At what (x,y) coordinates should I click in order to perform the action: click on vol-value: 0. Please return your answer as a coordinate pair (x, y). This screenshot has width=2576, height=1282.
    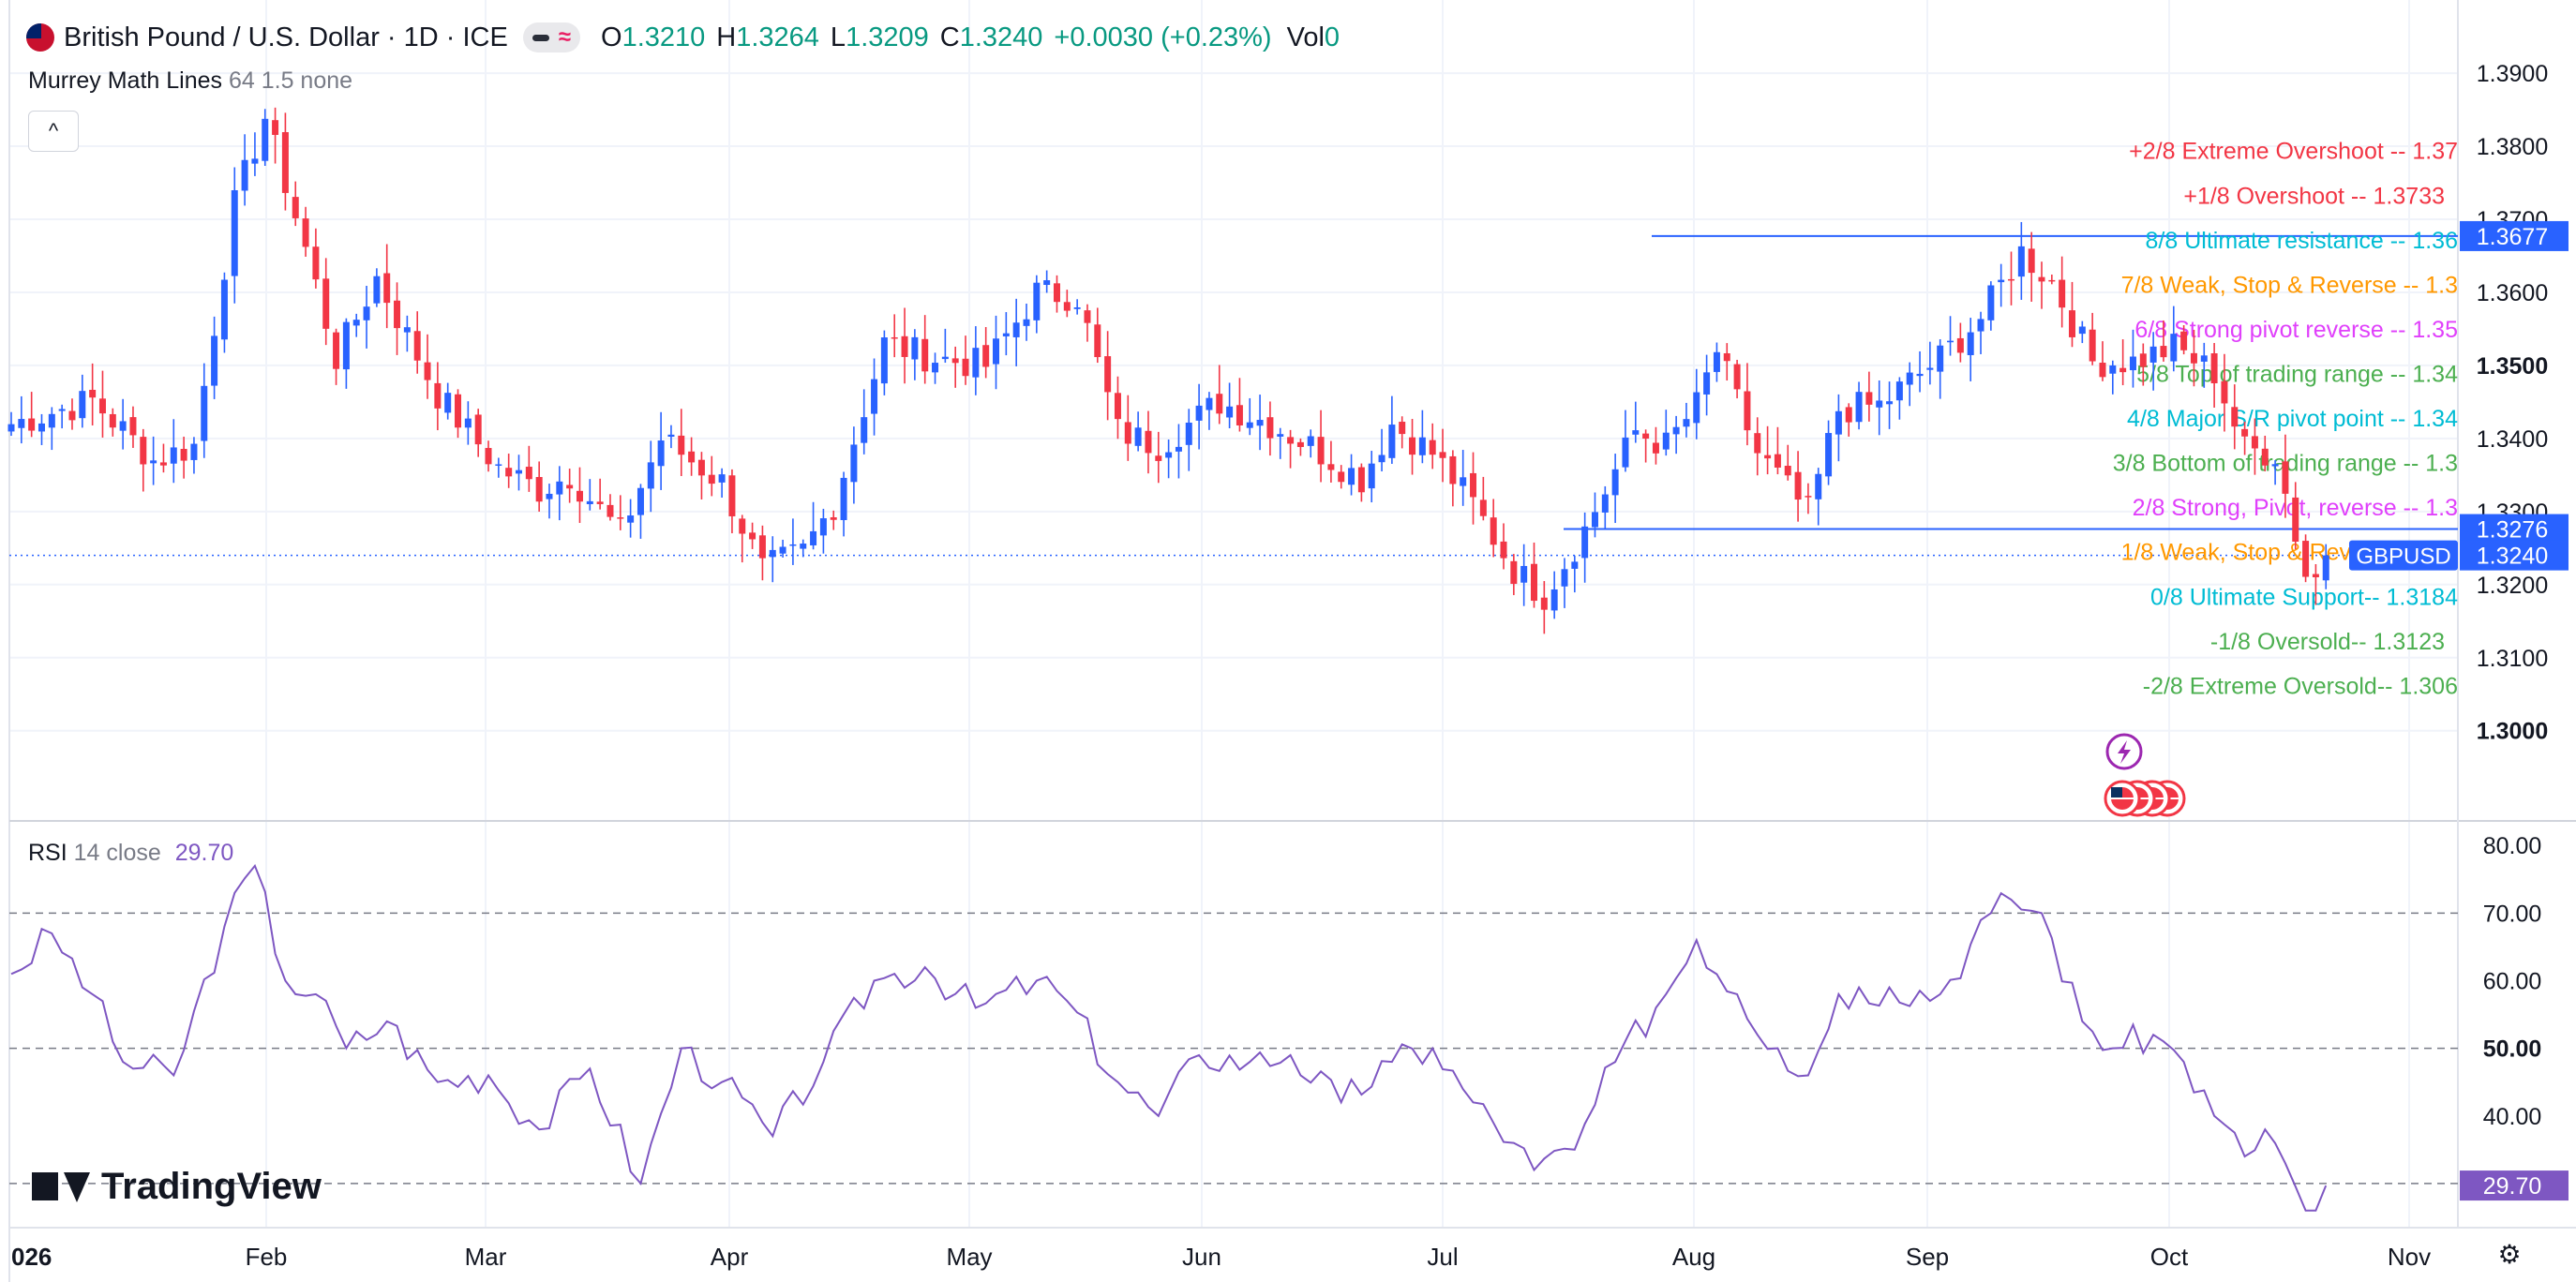
    Looking at the image, I should click on (1332, 37).